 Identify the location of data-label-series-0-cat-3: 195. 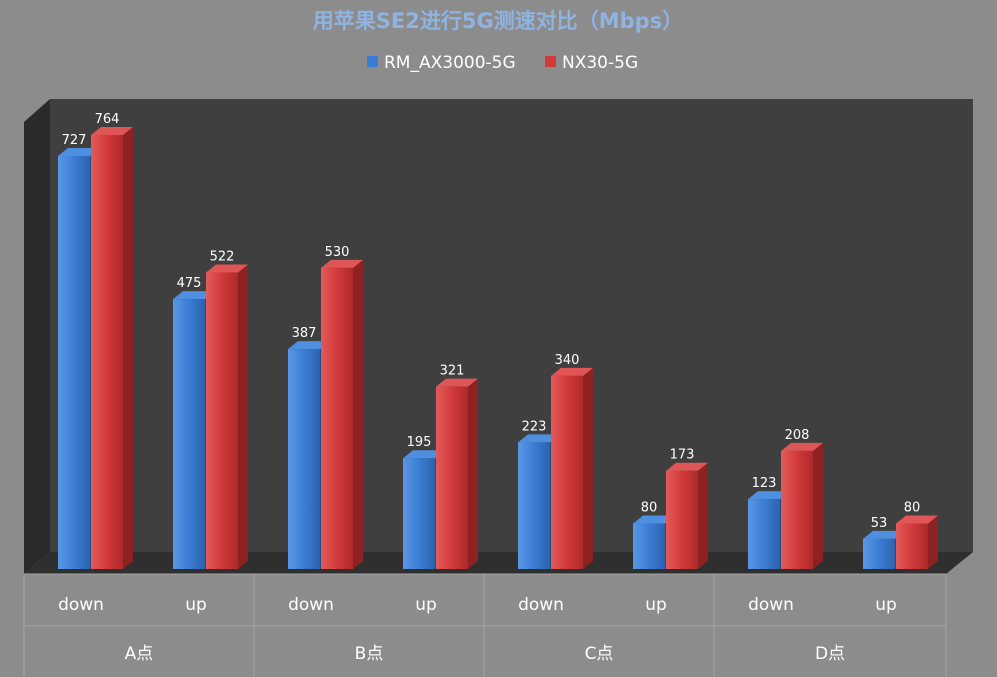
(419, 442).